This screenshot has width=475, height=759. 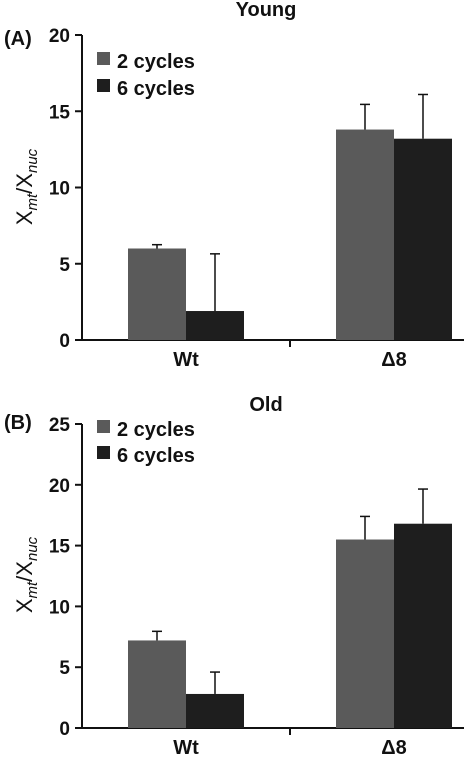 I want to click on panel-b-title: Old, so click(x=265, y=405).